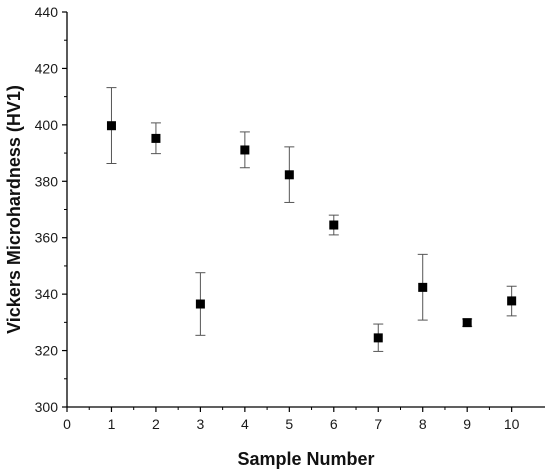  I want to click on x-axis-title: Sample Number, so click(305, 459).